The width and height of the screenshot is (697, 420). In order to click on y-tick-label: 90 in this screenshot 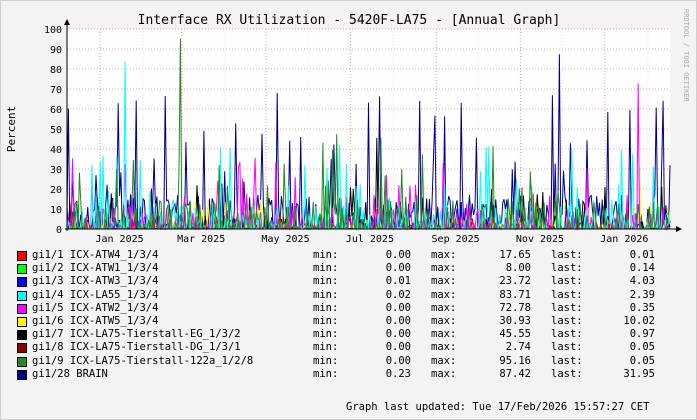, I will do `click(56, 50)`.